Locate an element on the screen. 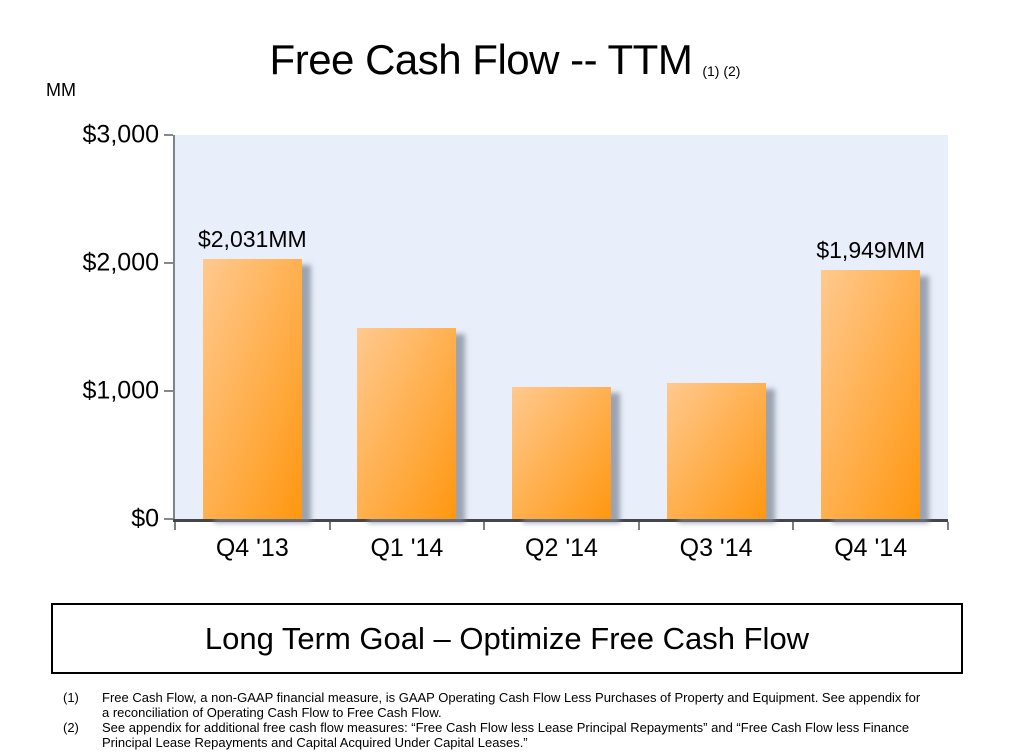 The width and height of the screenshot is (1010, 752). x-category-label: Q4 '13 is located at coordinates (252, 548).